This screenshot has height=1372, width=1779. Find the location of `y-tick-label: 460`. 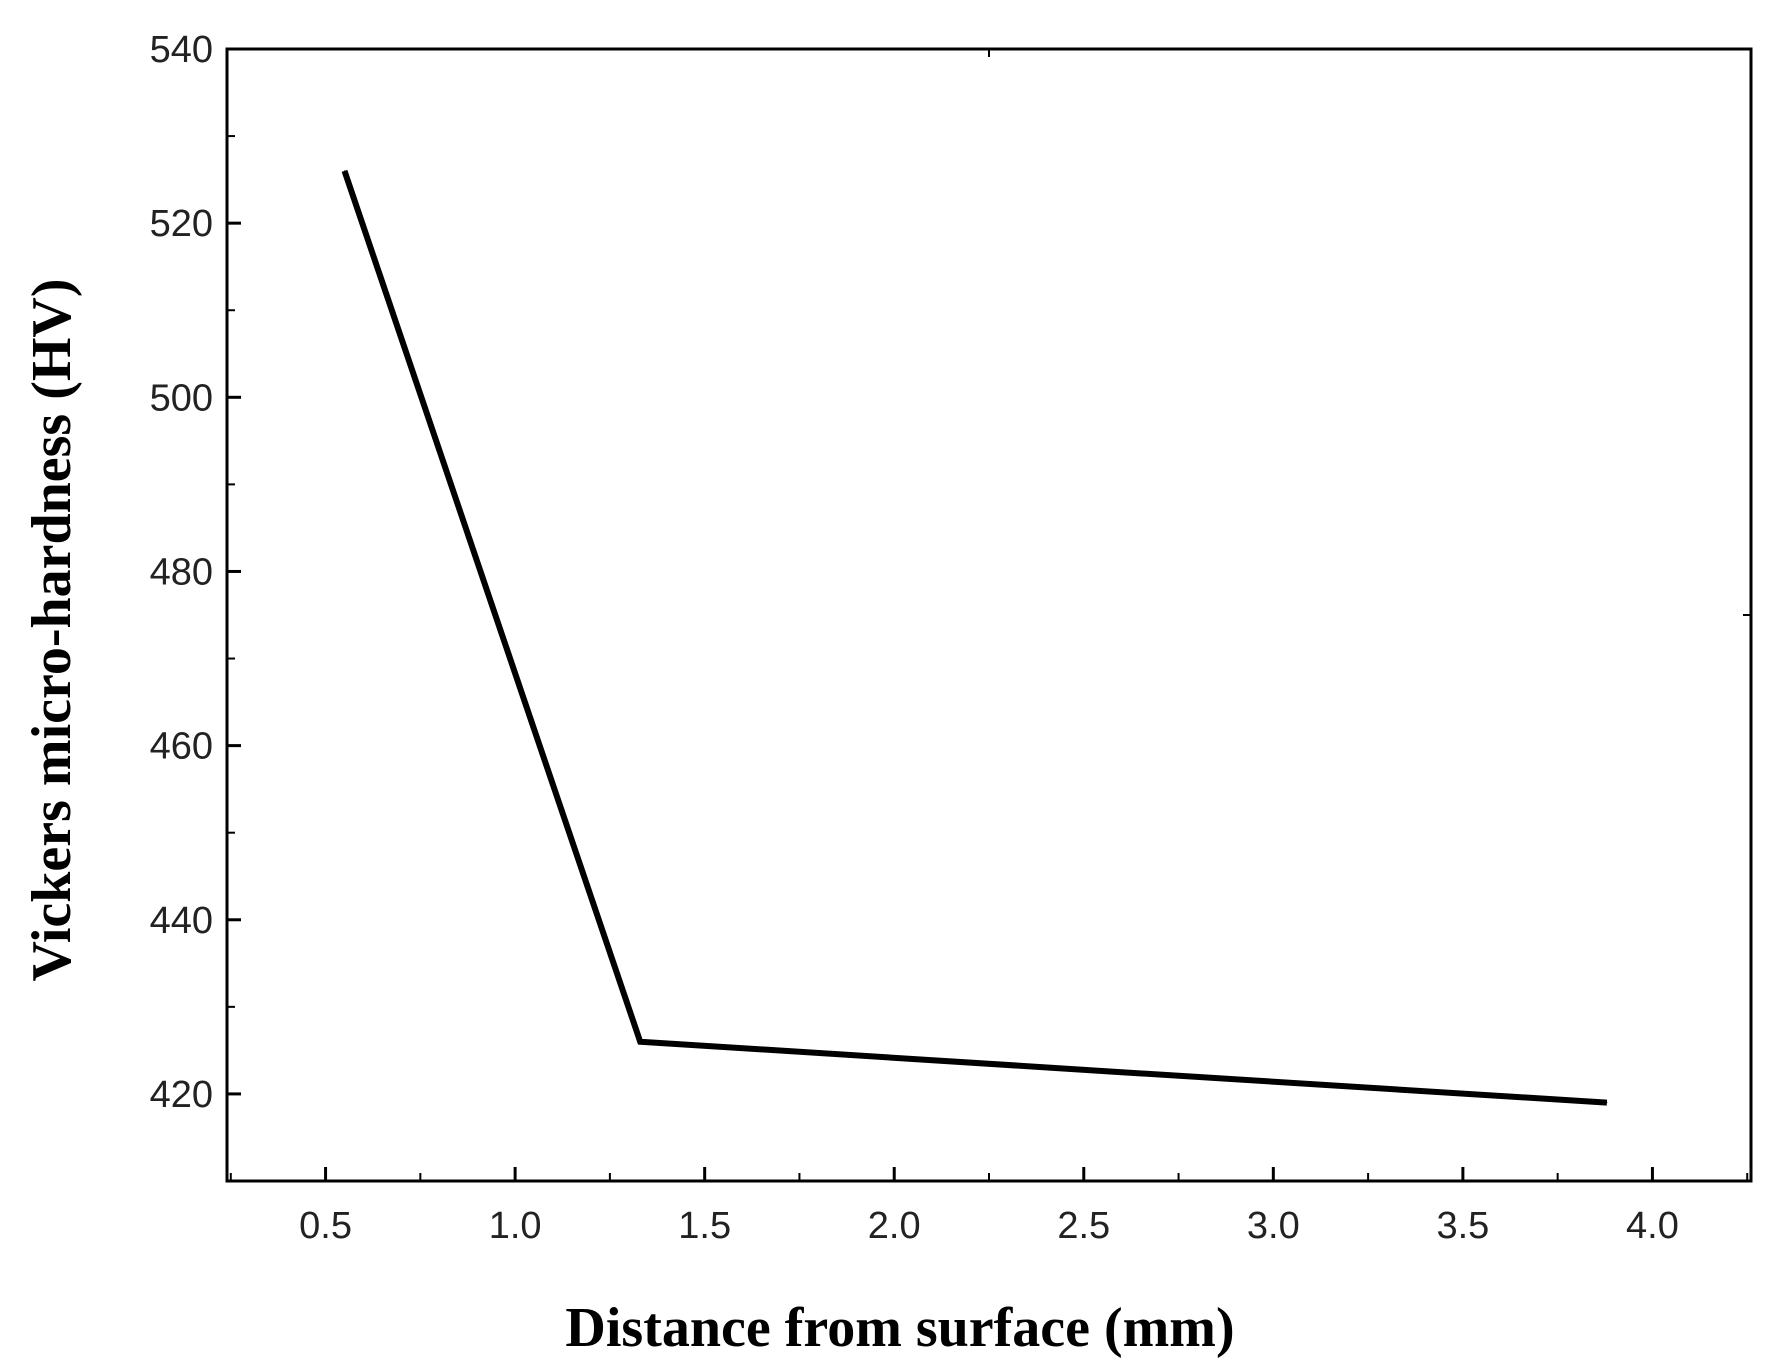

y-tick-label: 460 is located at coordinates (181, 747).